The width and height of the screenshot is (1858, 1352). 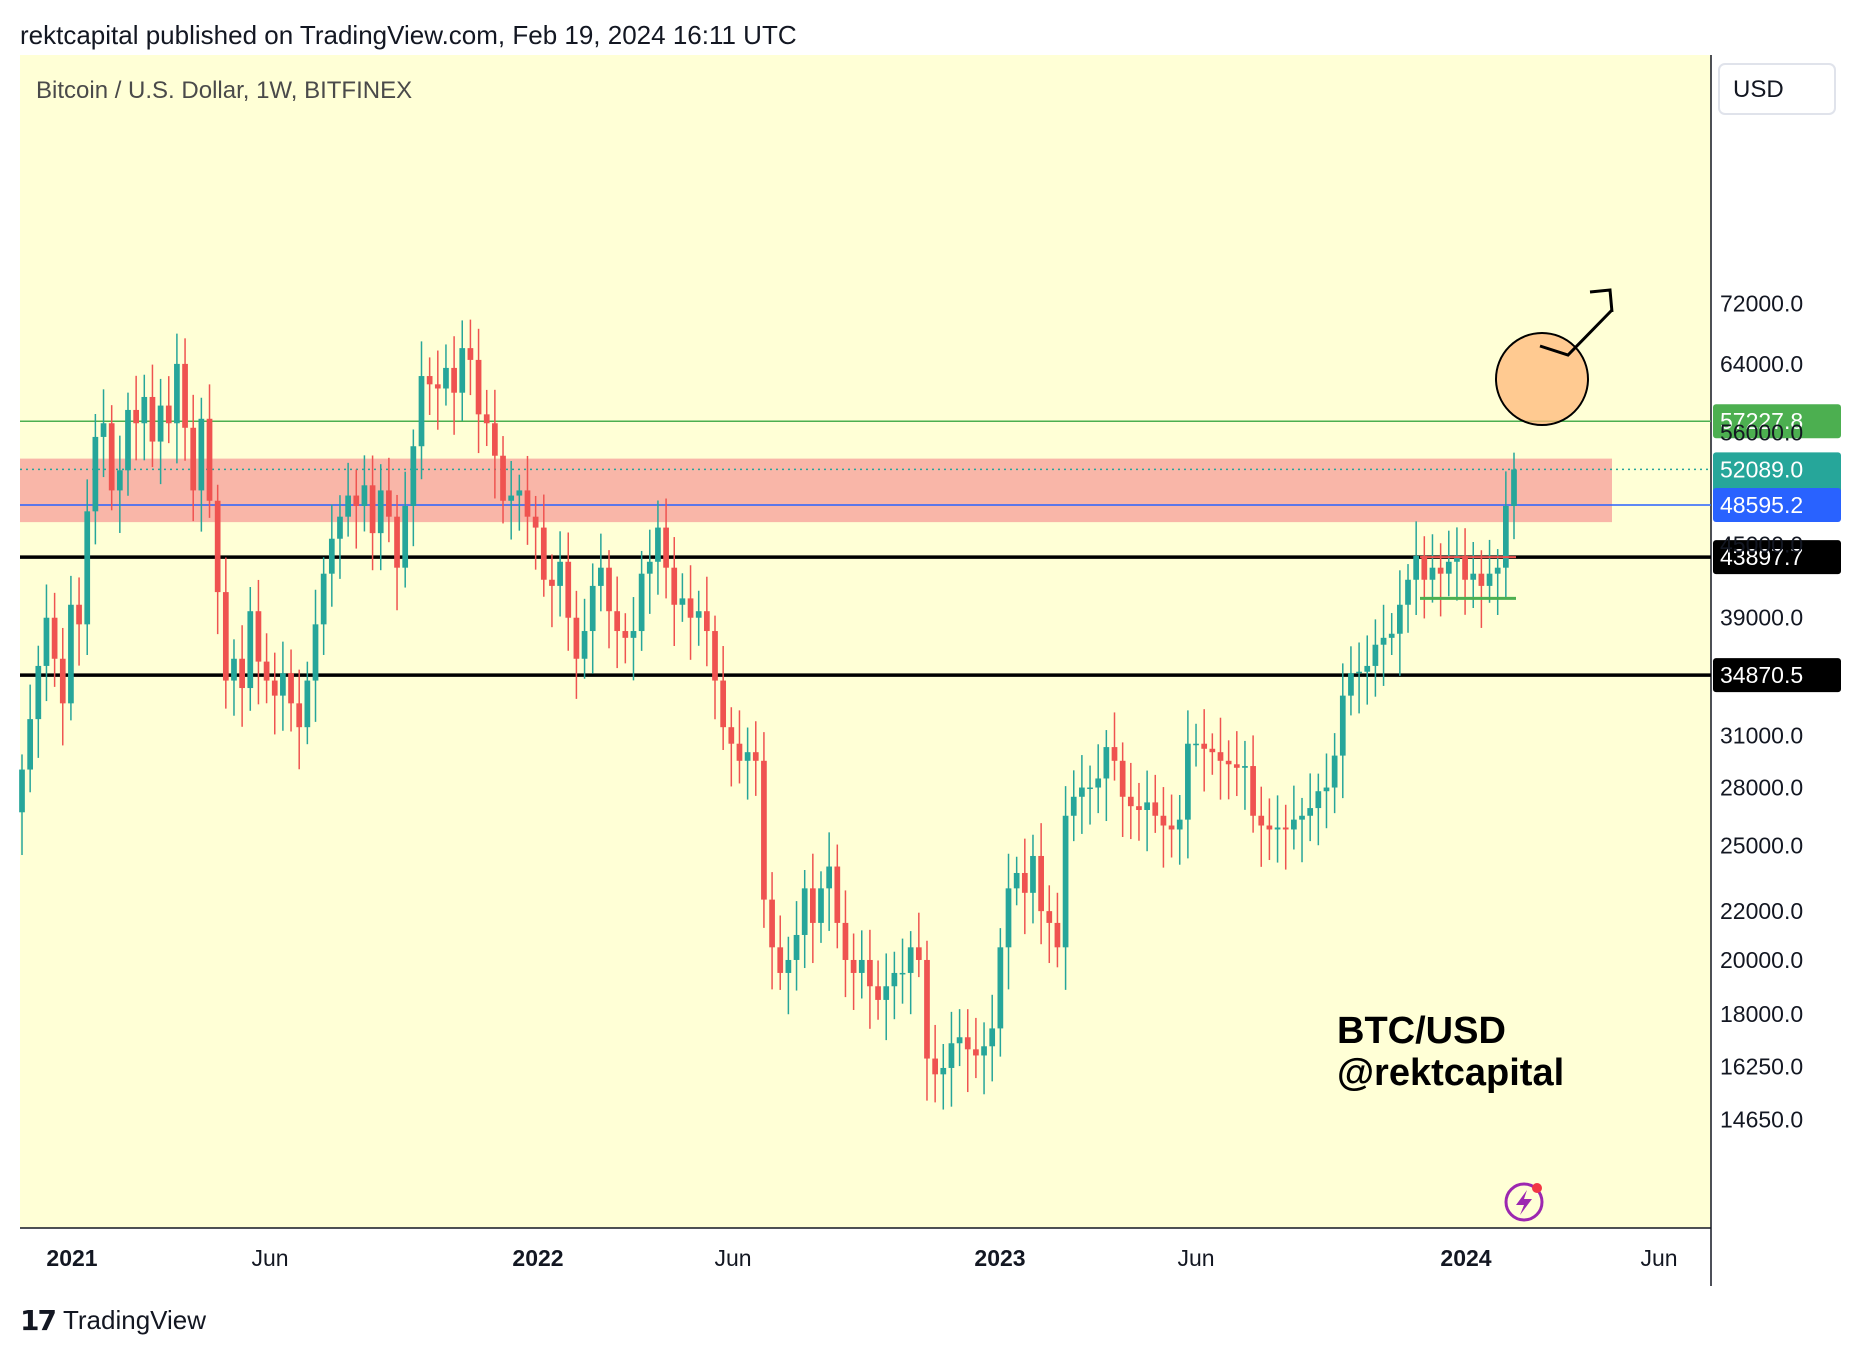 I want to click on green-resistance-label: 57227.8, so click(x=1761, y=421).